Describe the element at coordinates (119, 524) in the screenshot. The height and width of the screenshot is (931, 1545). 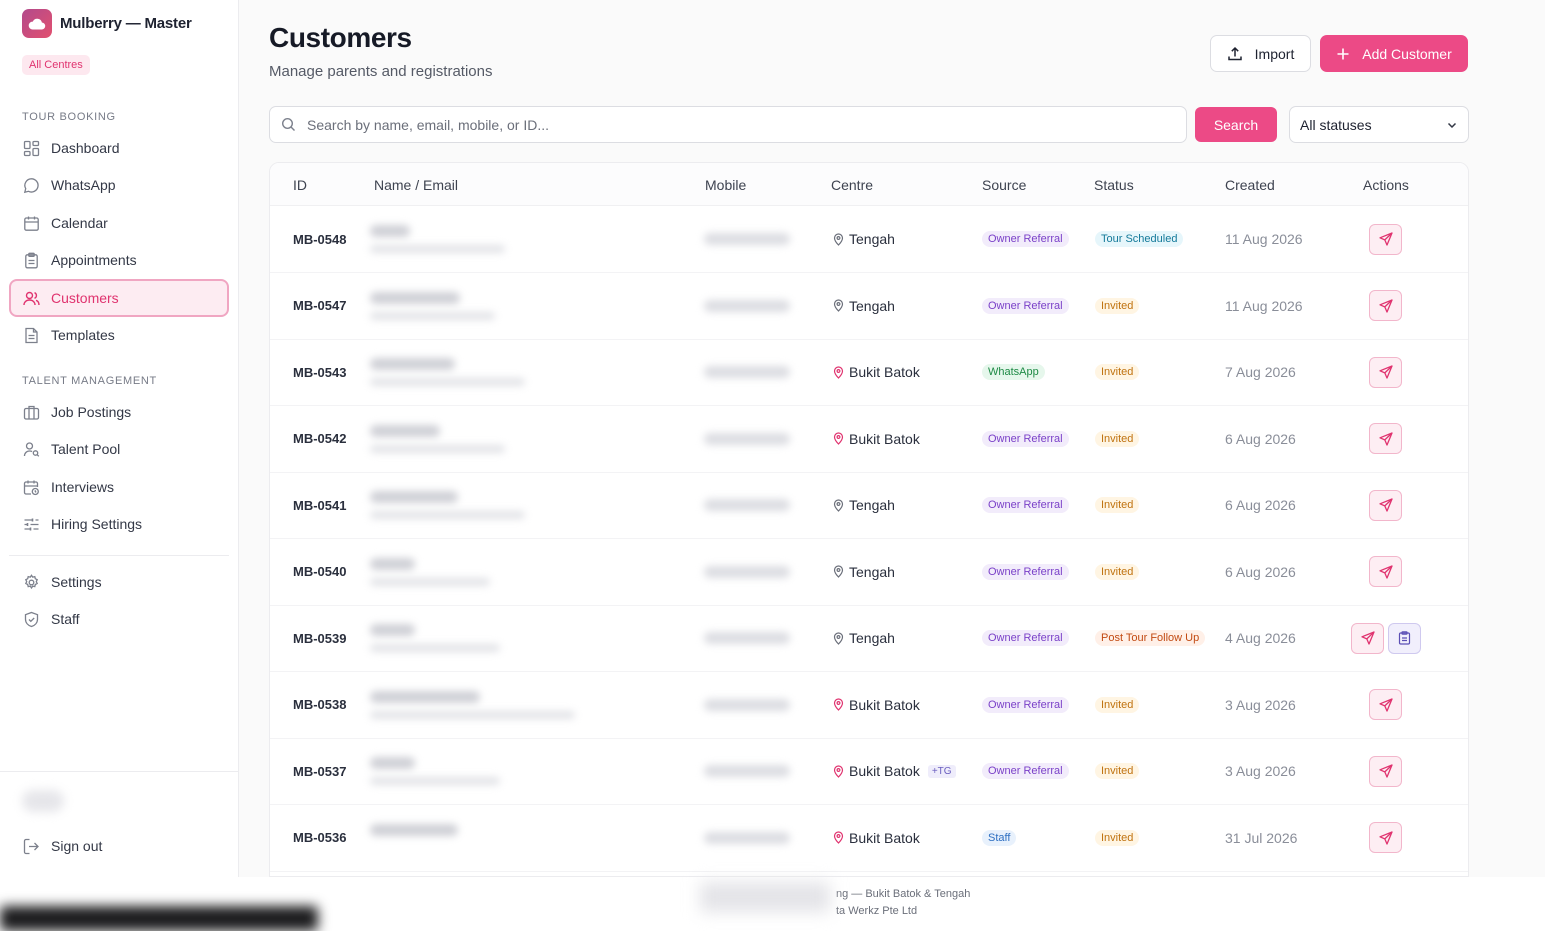
I see `sidebar-item-hiring-settings: Hiring Settings` at that location.